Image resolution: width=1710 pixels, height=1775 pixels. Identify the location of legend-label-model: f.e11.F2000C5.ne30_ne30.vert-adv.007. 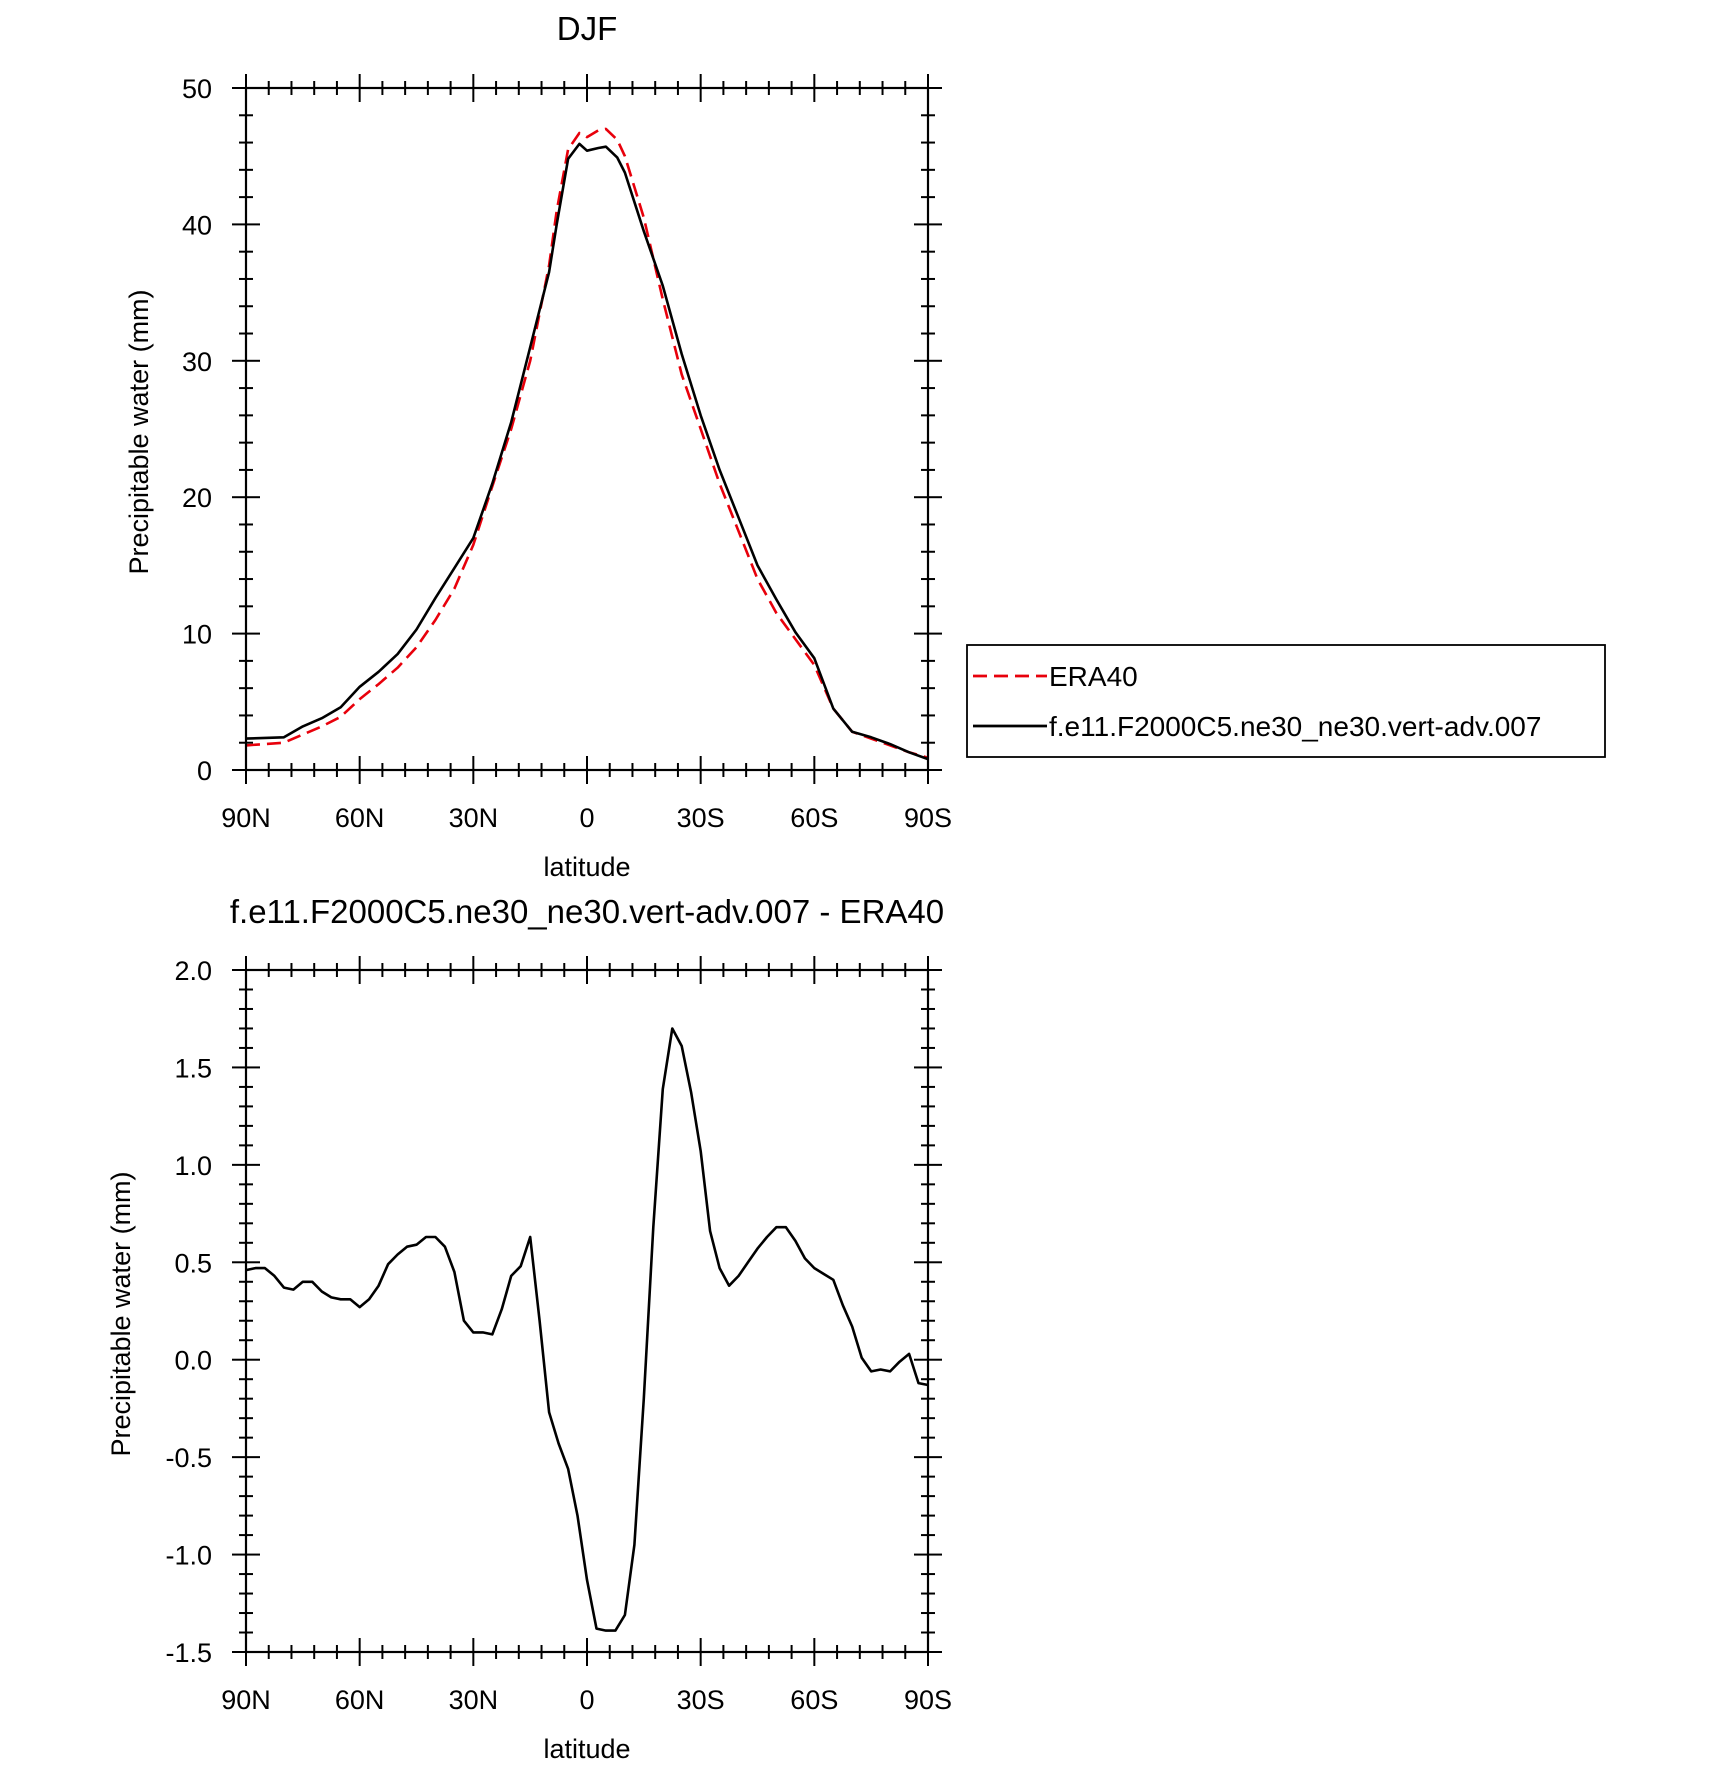
(1295, 726).